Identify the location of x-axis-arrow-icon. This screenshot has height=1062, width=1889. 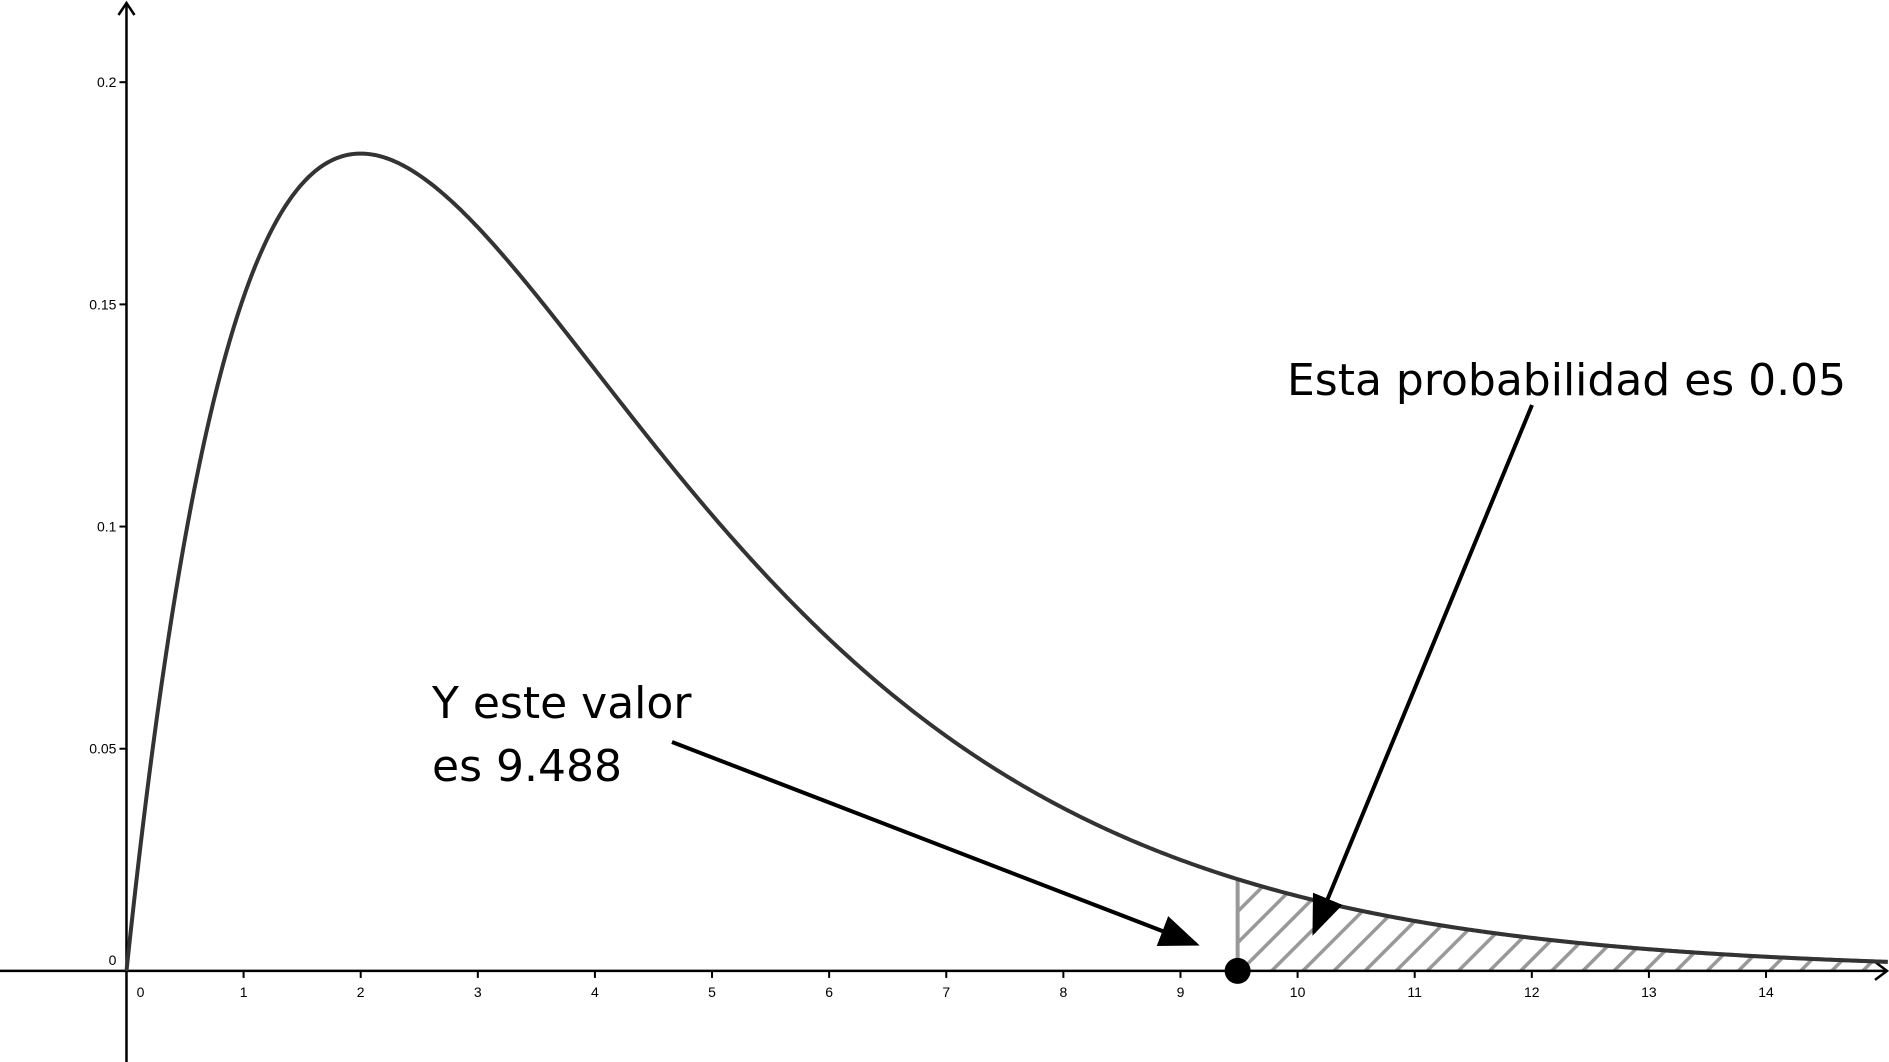
(1881, 970).